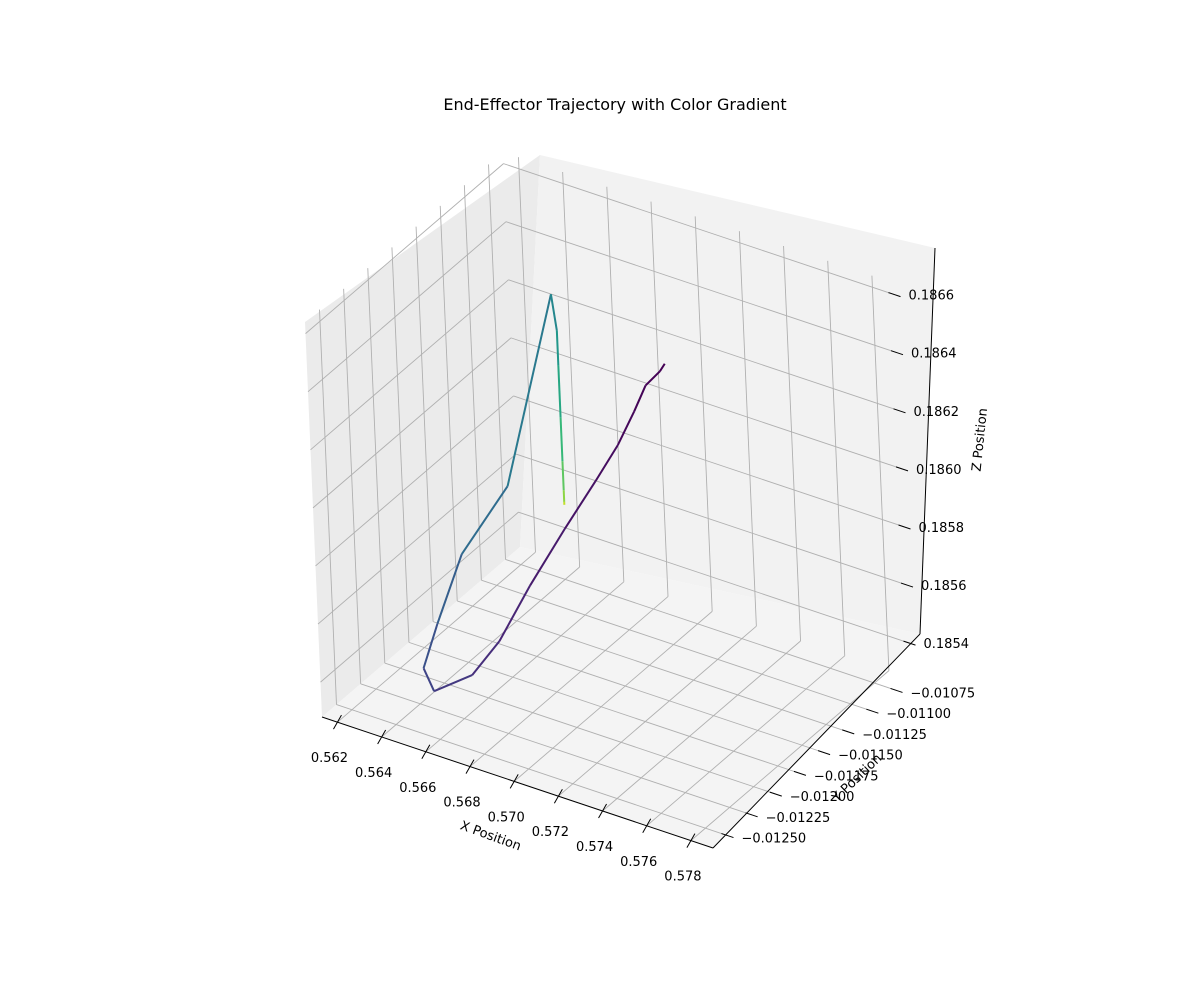  Describe the element at coordinates (939, 470) in the screenshot. I see `z-tick-label: 0.1860` at that location.